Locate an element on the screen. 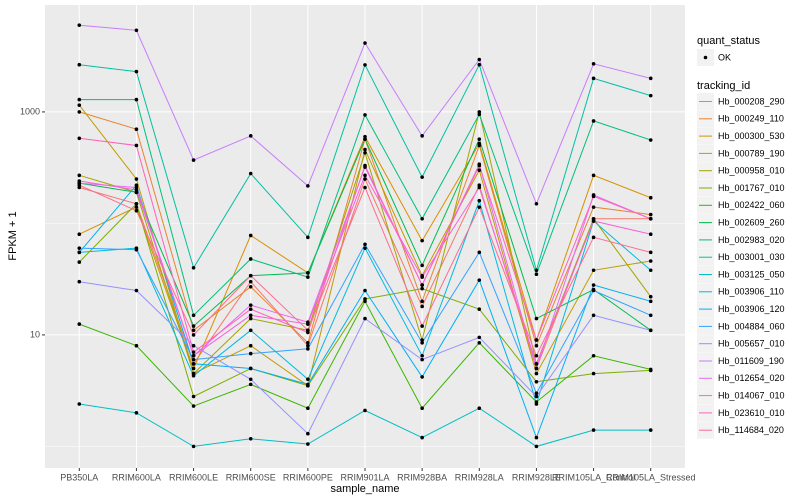  legend-label: Hb_005657_010 is located at coordinates (751, 344).